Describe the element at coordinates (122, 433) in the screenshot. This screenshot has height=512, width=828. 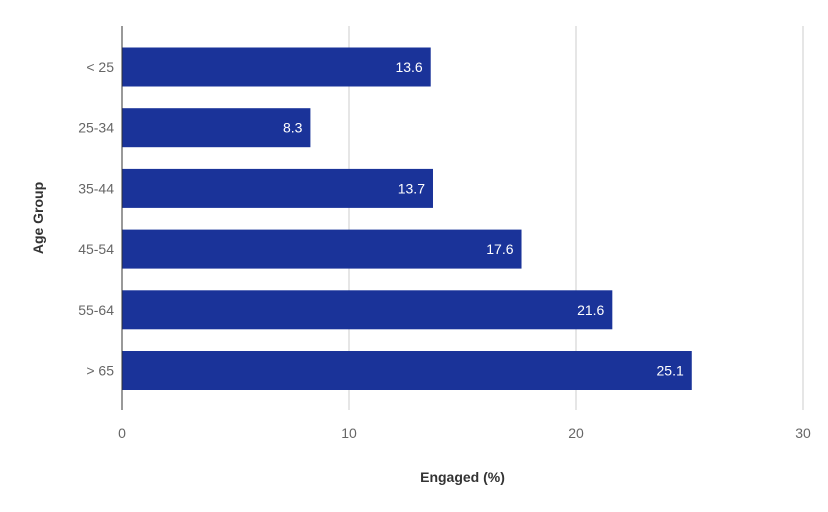
I see `x-tick-label: 0` at that location.